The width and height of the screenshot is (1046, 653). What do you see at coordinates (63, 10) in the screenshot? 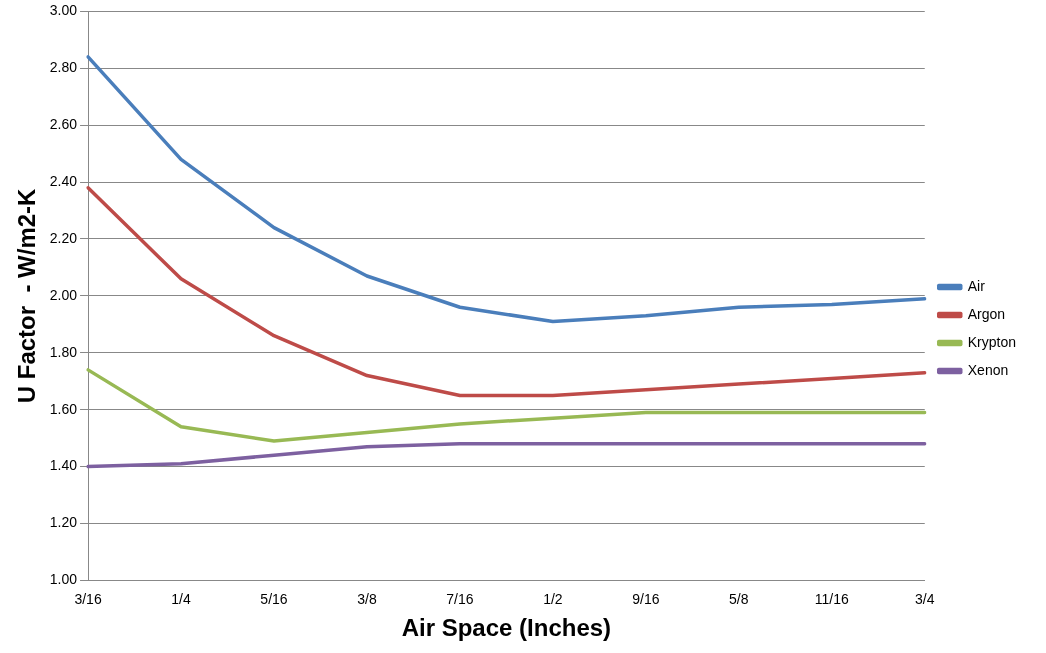
I see `y-tick-label: 3.00` at bounding box center [63, 10].